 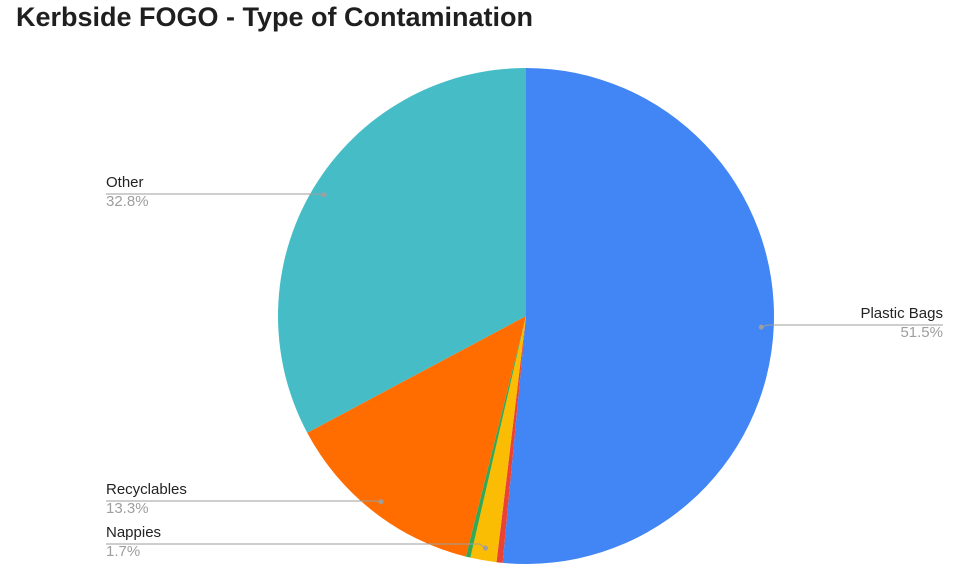 What do you see at coordinates (901, 313) in the screenshot?
I see `label-plastic-bags: Plastic Bags` at bounding box center [901, 313].